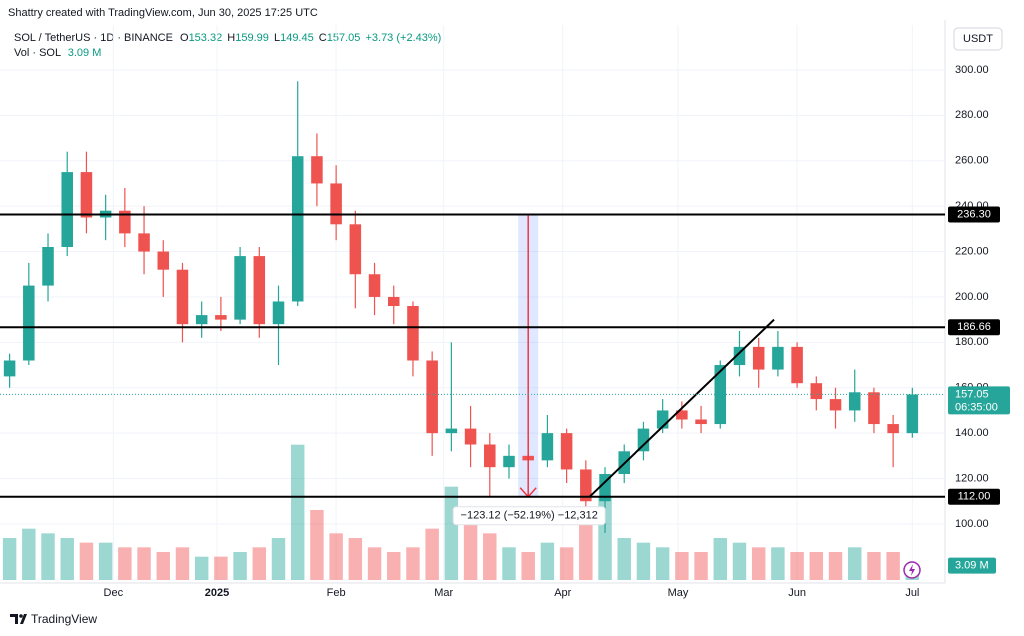 This screenshot has width=1024, height=636. I want to click on currency-button, so click(978, 39).